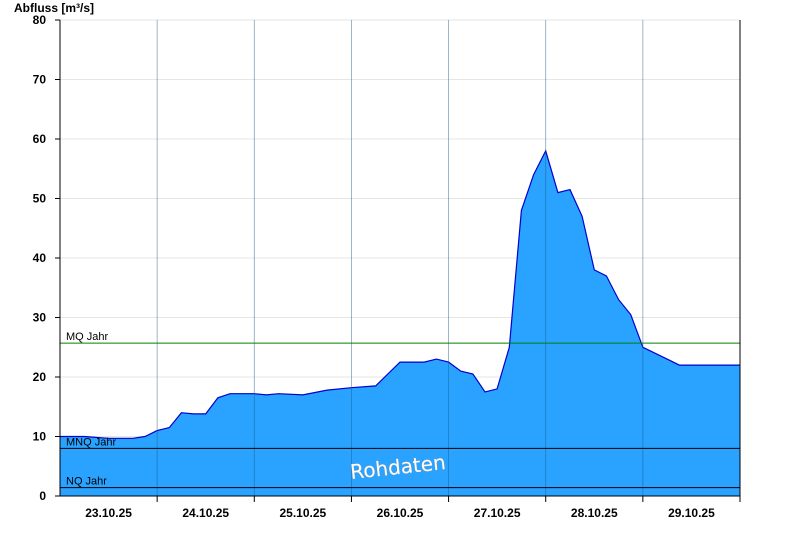  I want to click on x-tick-label: 29.10.25, so click(691, 513).